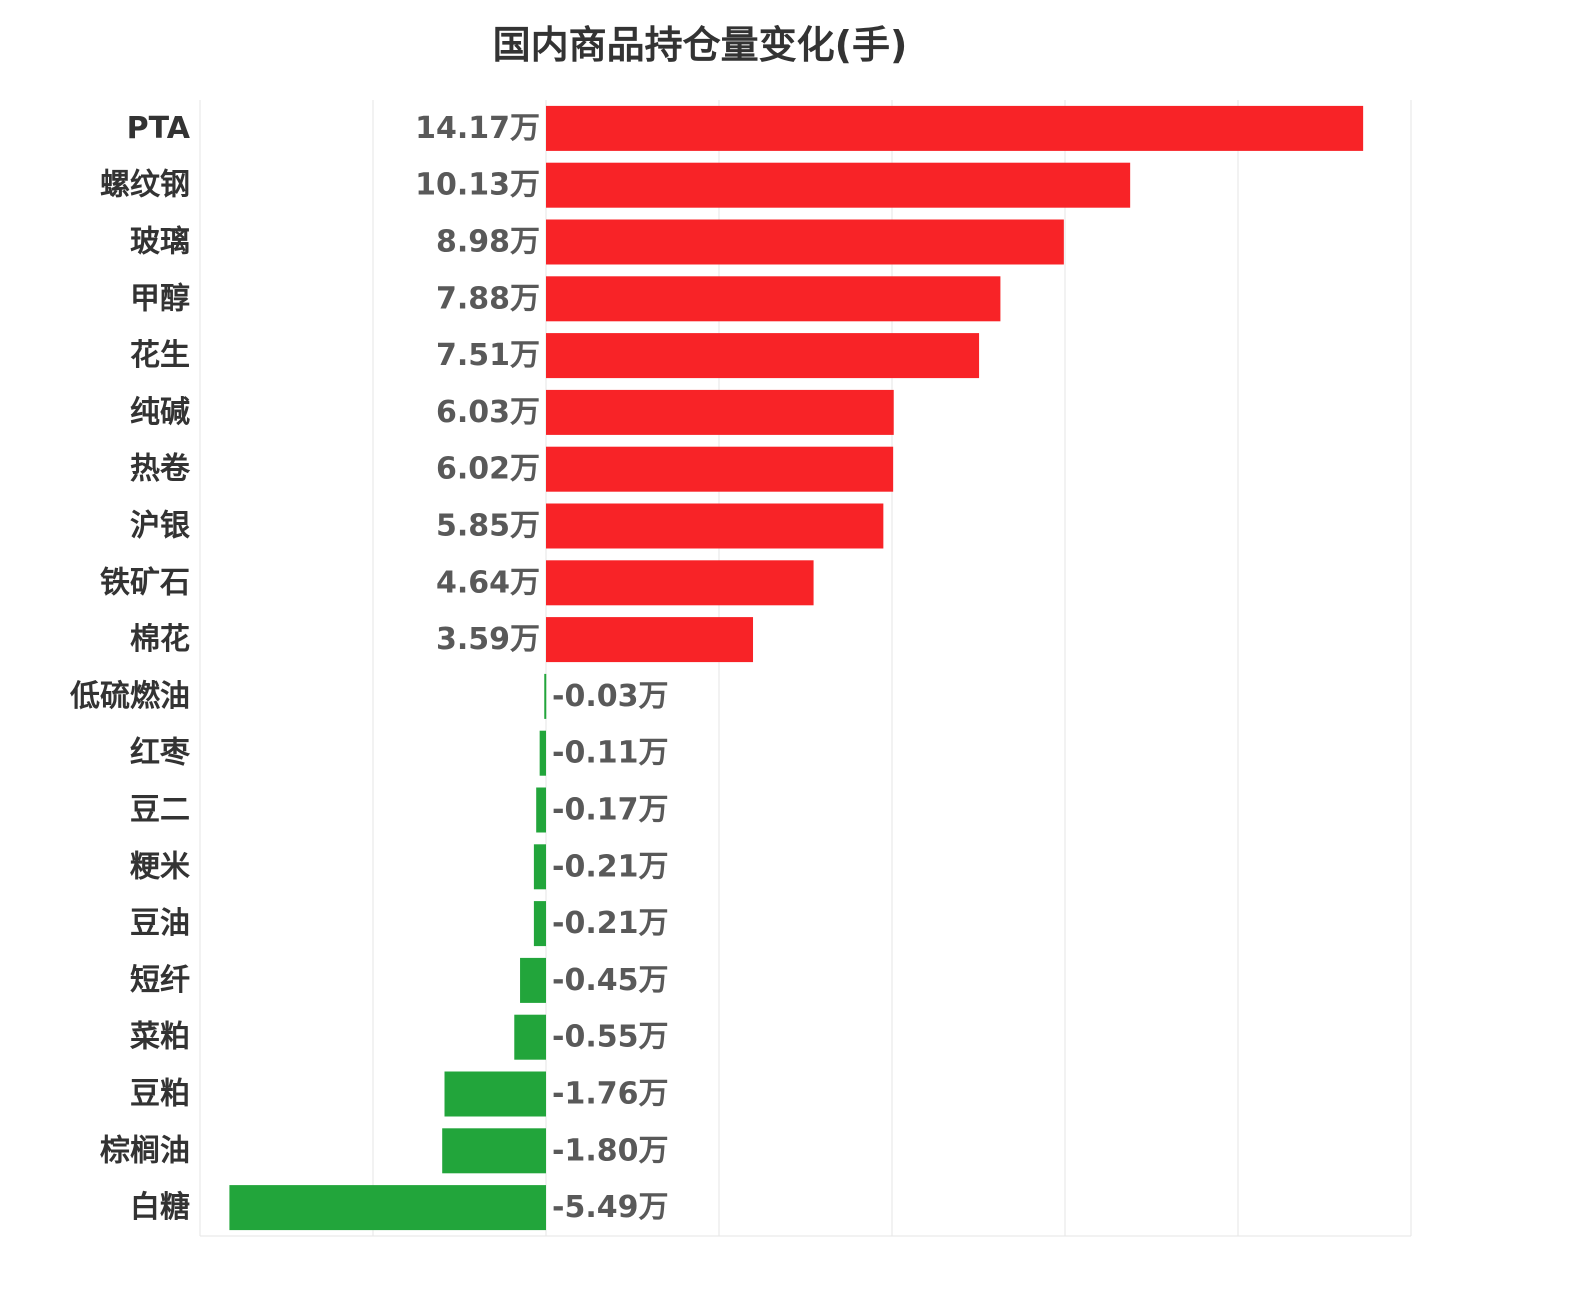 The height and width of the screenshot is (1300, 1573). Describe the element at coordinates (160, 810) in the screenshot. I see `category-label: 豆二` at that location.